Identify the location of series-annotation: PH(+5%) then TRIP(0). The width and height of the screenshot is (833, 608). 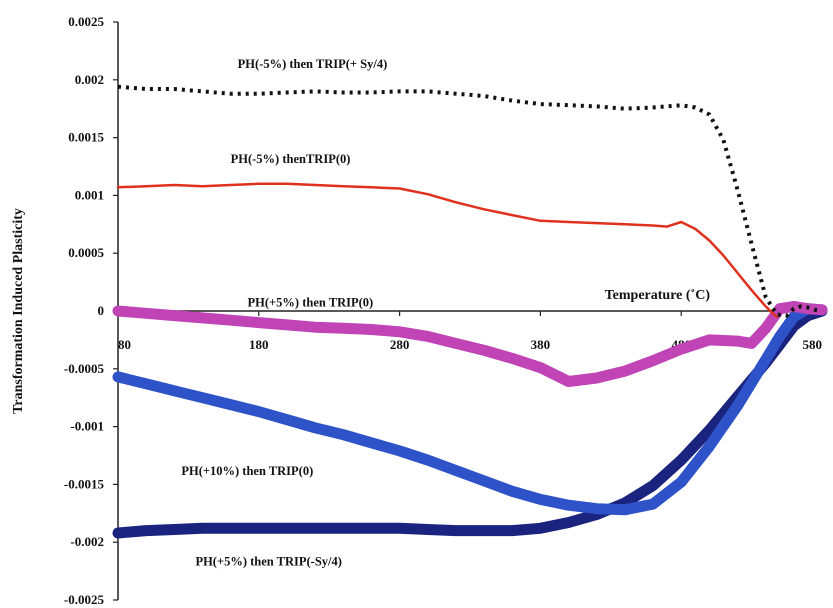
(311, 302).